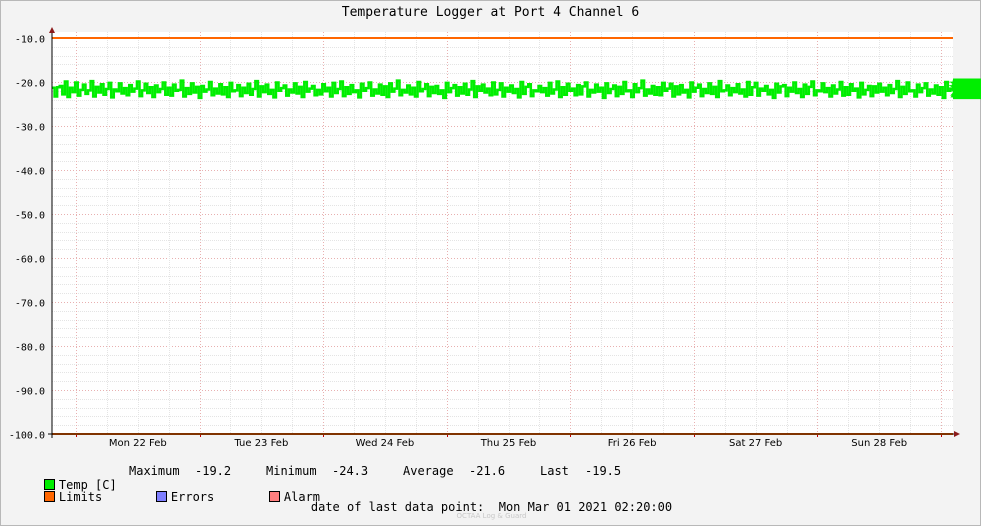 This screenshot has height=526, width=981. I want to click on legend-max-value: -19.2, so click(213, 471).